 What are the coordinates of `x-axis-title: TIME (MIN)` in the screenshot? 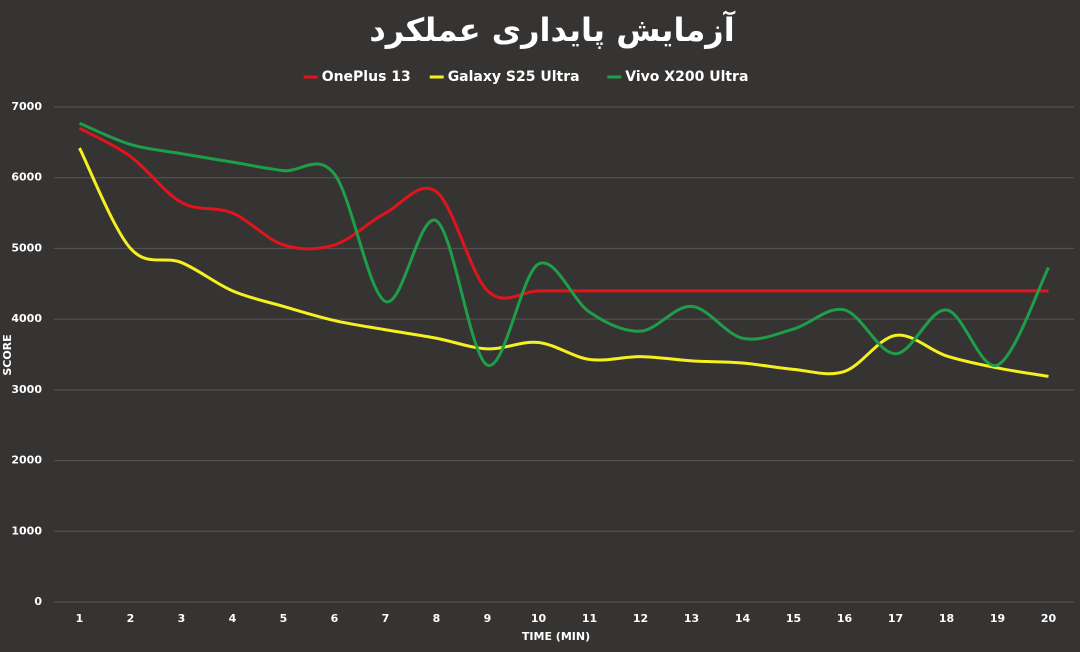 It's located at (556, 636).